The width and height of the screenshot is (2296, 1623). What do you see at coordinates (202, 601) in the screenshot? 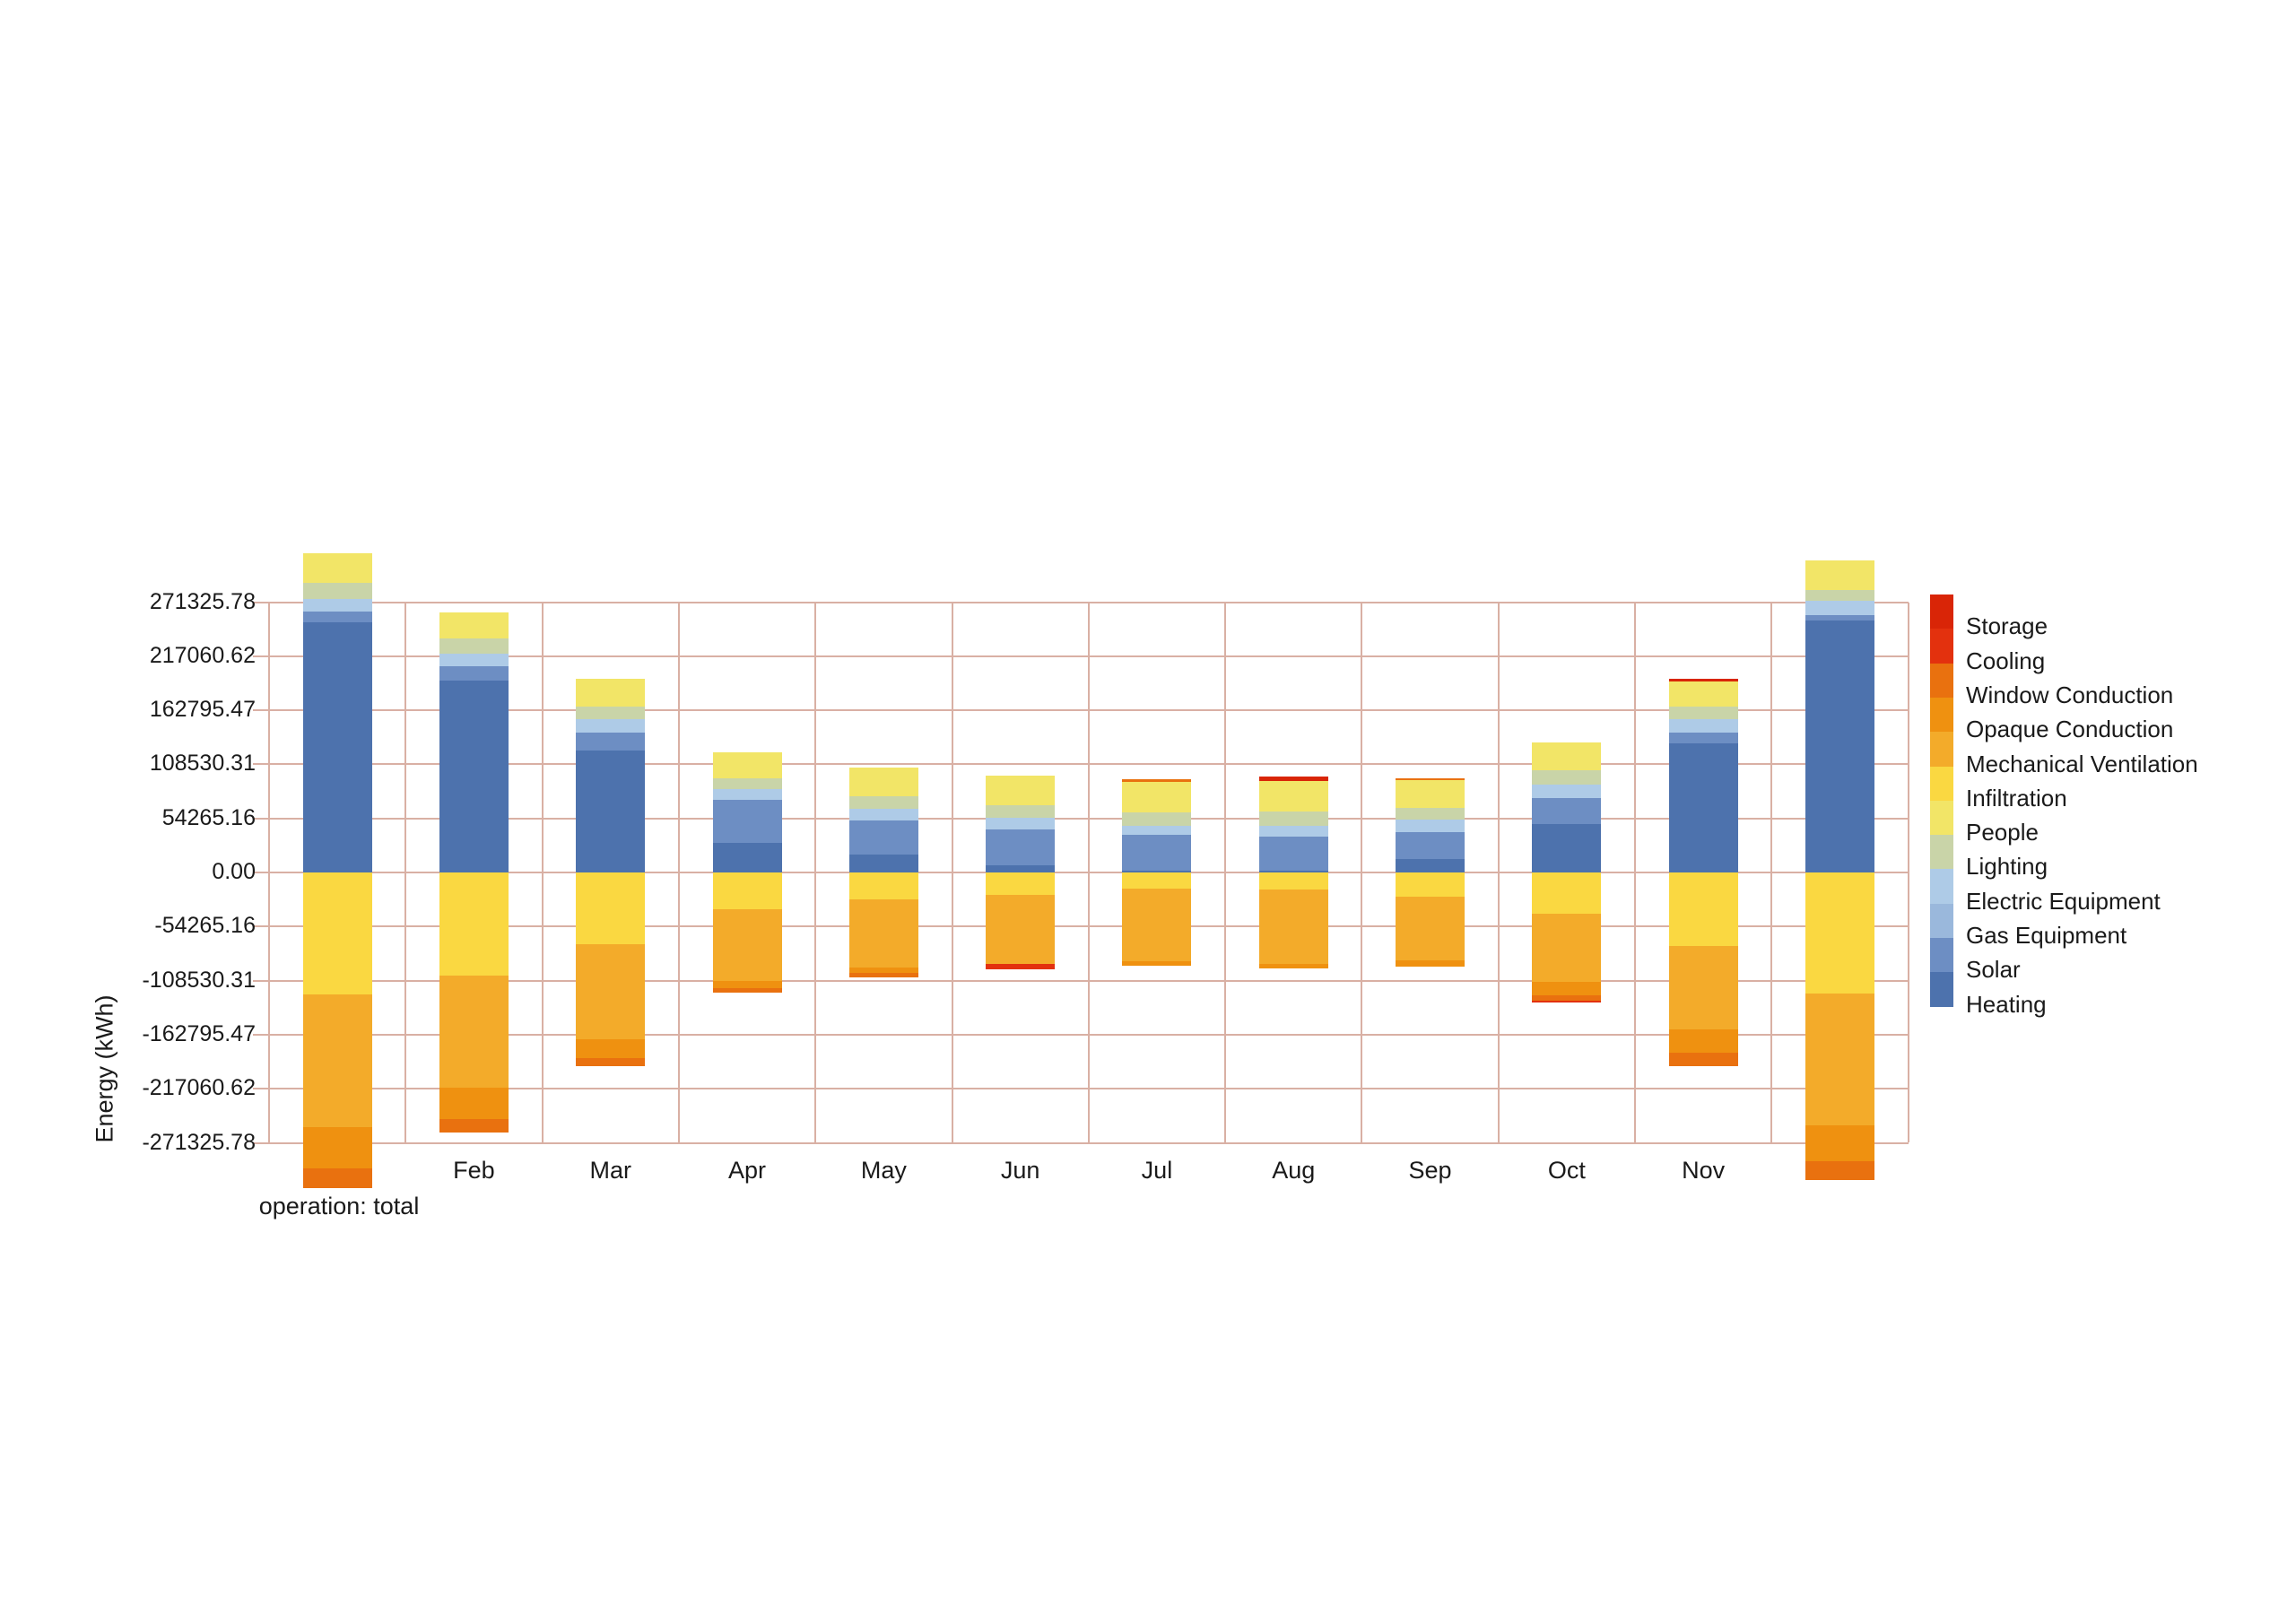
I see `y-tick-label: 271325.78` at bounding box center [202, 601].